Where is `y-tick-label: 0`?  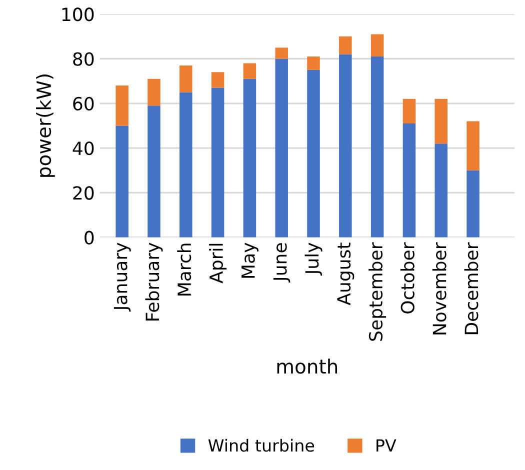 y-tick-label: 0 is located at coordinates (89, 237).